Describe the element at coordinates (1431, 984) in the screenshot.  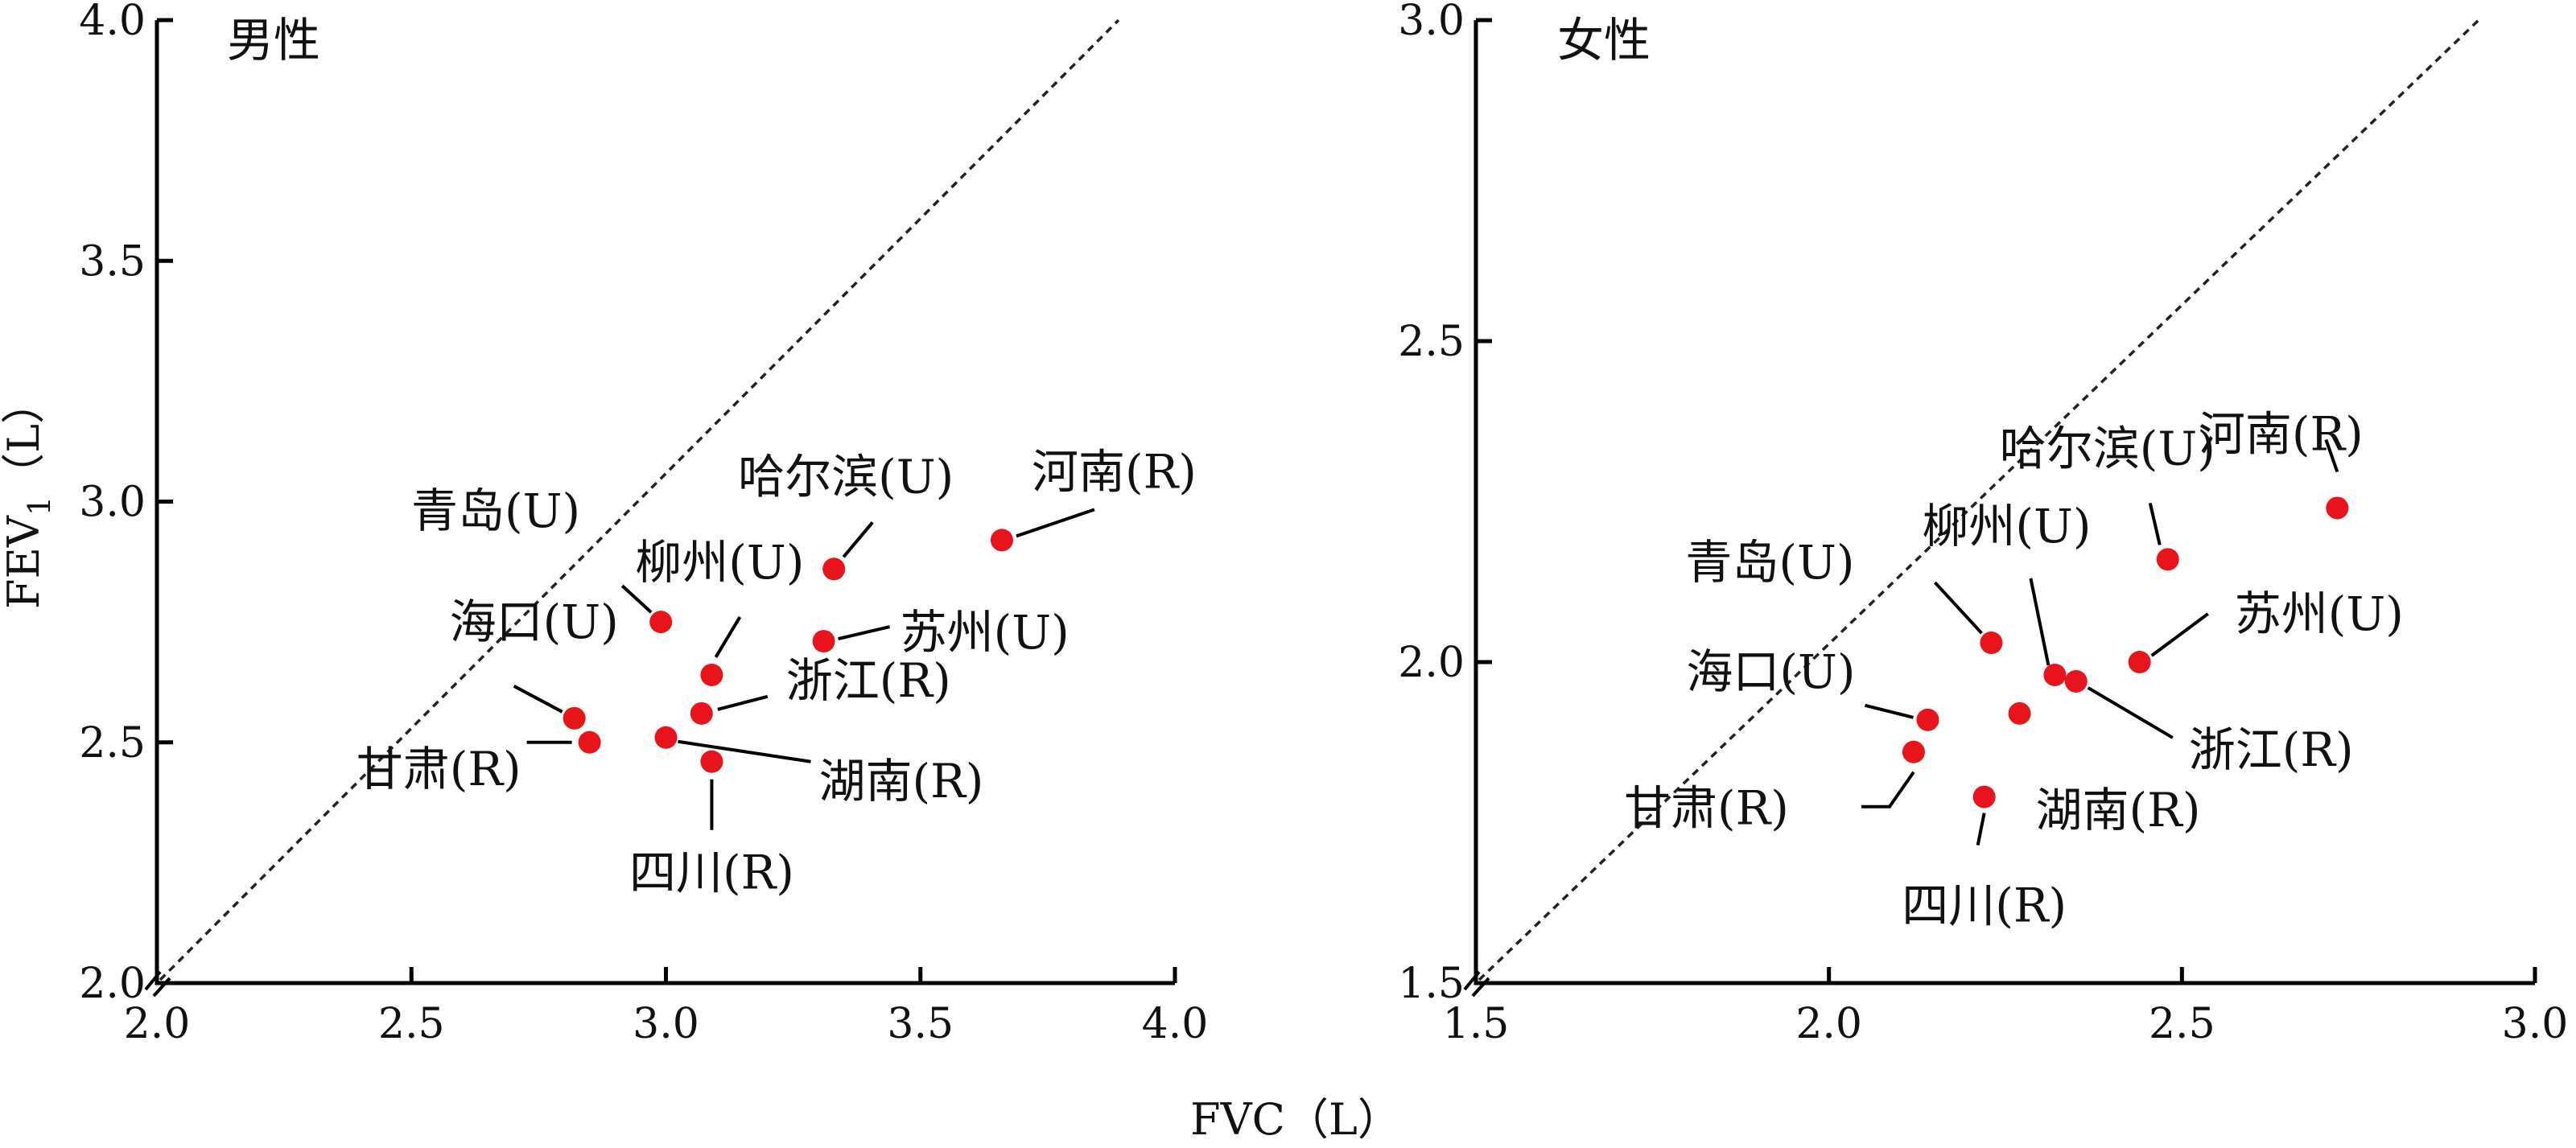
I see `y-tick-label: 1.5` at that location.